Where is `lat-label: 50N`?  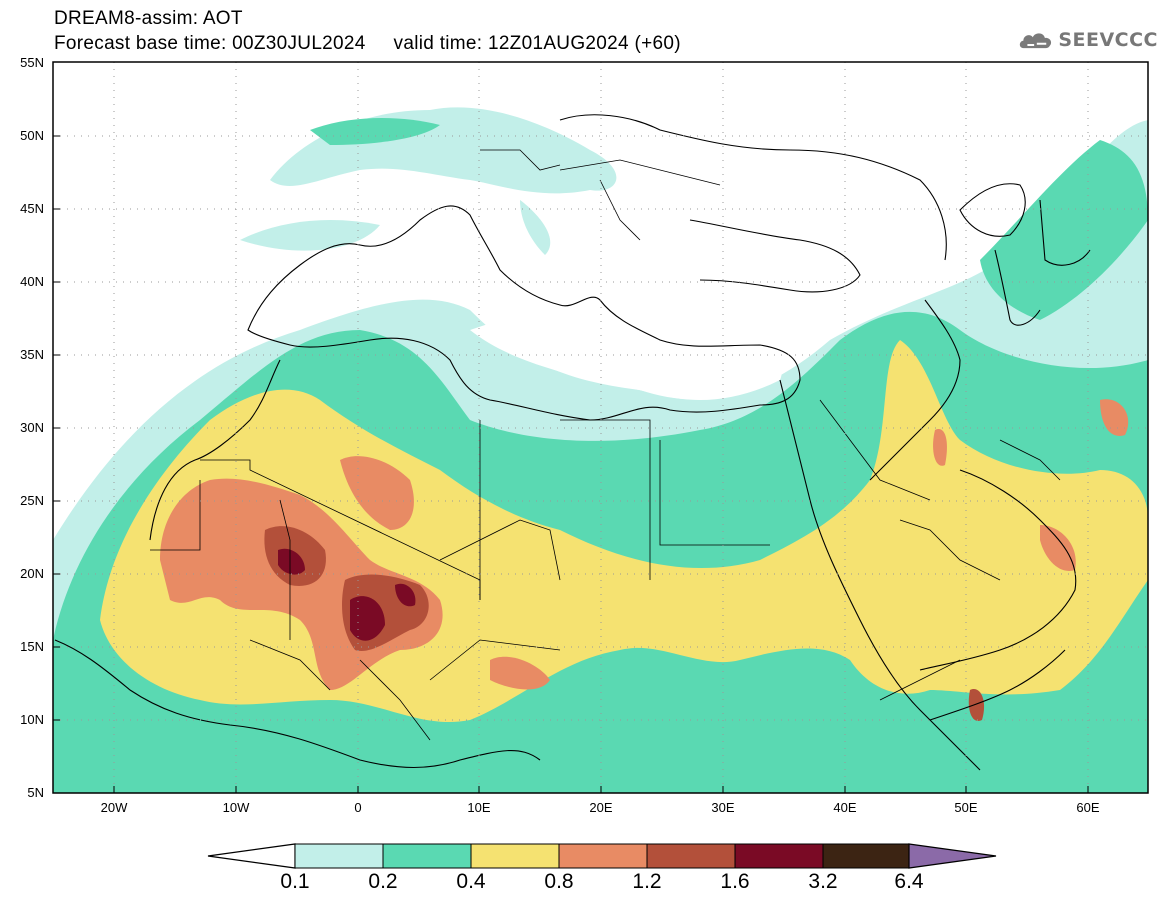
lat-label: 50N is located at coordinates (32, 135).